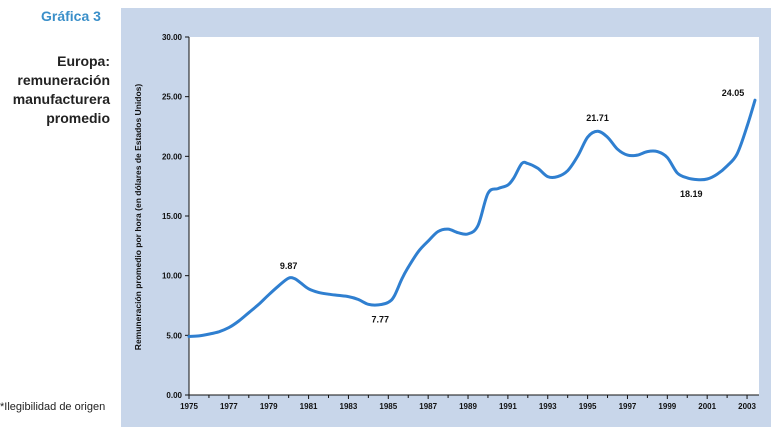 This screenshot has width=775, height=431. What do you see at coordinates (548, 406) in the screenshot?
I see `x-tick-label: 1993` at bounding box center [548, 406].